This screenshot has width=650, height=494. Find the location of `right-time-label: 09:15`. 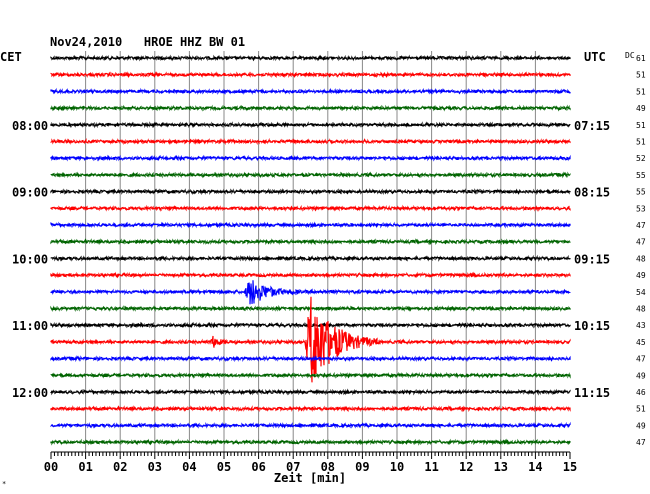

right-time-label: 09:15 is located at coordinates (592, 259).